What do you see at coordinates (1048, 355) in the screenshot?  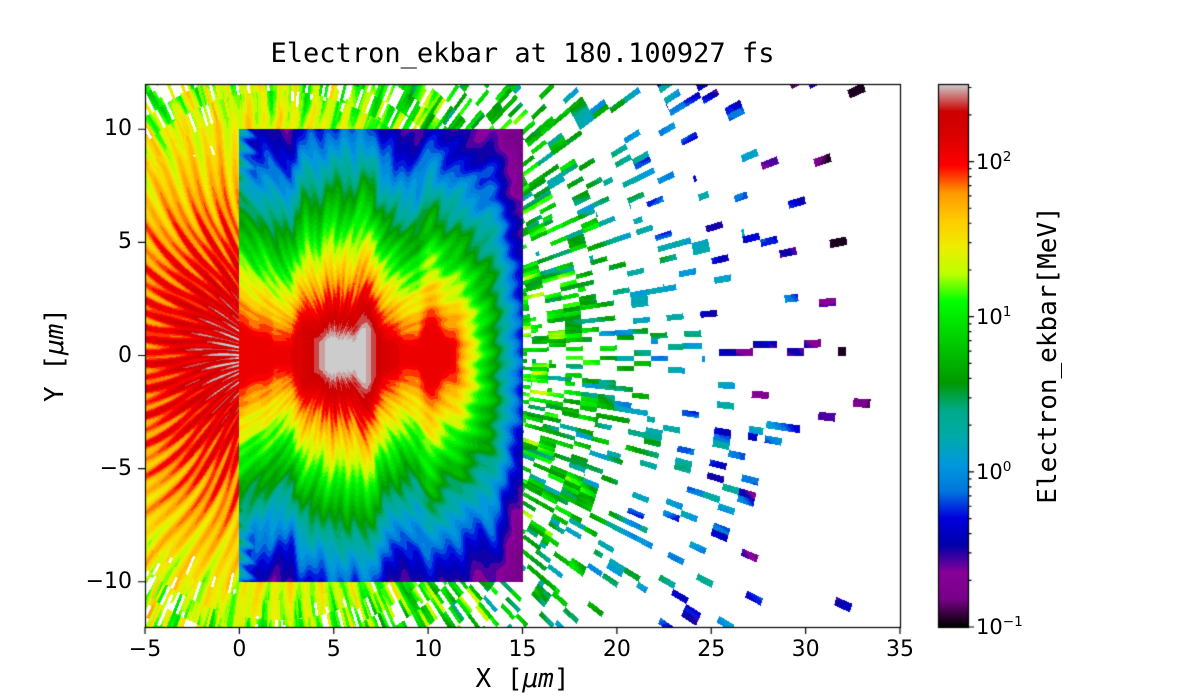 I see `colorbar-label: Electron_ekbar[MeV]` at bounding box center [1048, 355].